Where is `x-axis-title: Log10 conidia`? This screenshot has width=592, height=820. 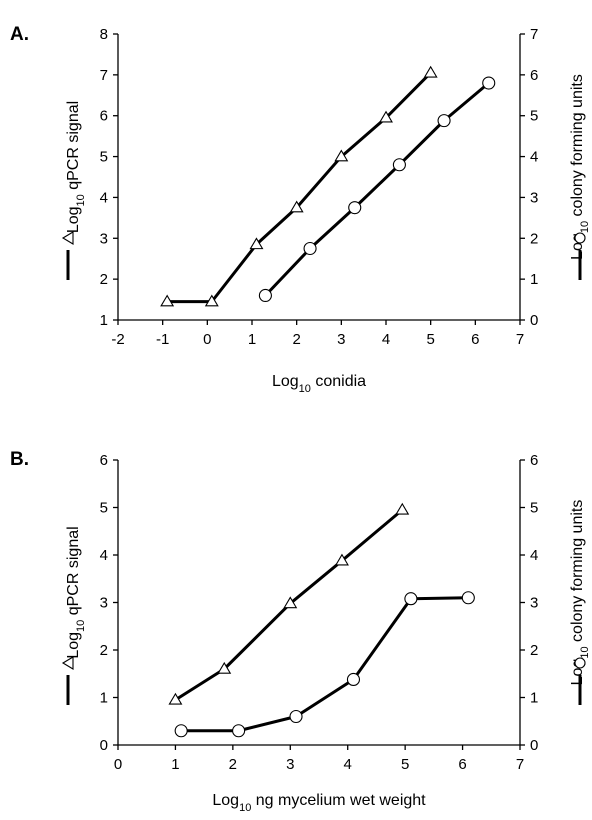 x-axis-title: Log10 conidia is located at coordinates (319, 384).